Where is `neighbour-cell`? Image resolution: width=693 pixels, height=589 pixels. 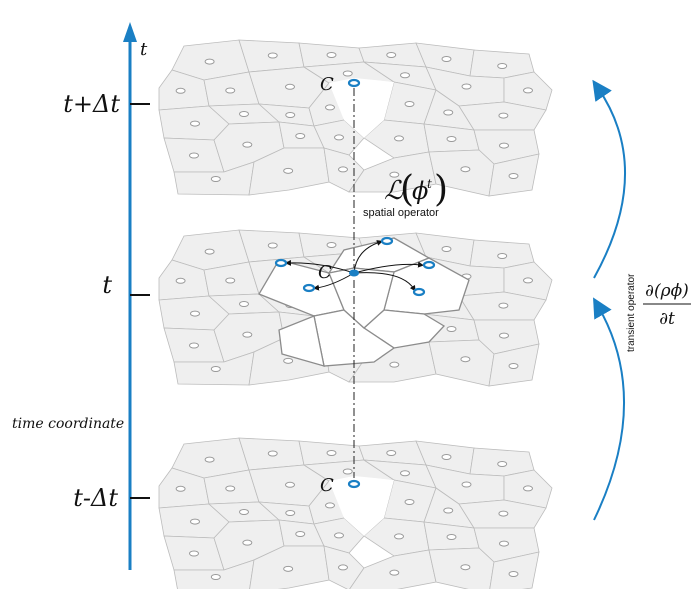
neighbour-cell is located at coordinates (301, 341).